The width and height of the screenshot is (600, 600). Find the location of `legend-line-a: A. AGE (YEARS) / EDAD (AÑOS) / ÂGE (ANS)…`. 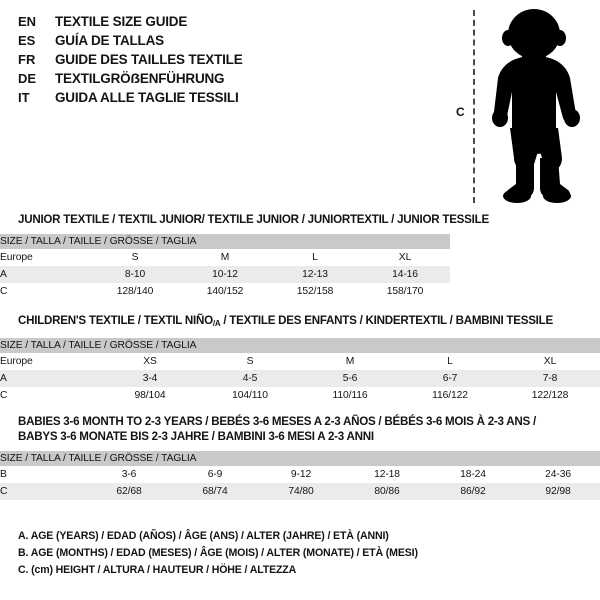

legend-line-a: A. AGE (YEARS) / EDAD (AÑOS) / ÂGE (ANS)… is located at coordinates (203, 536).